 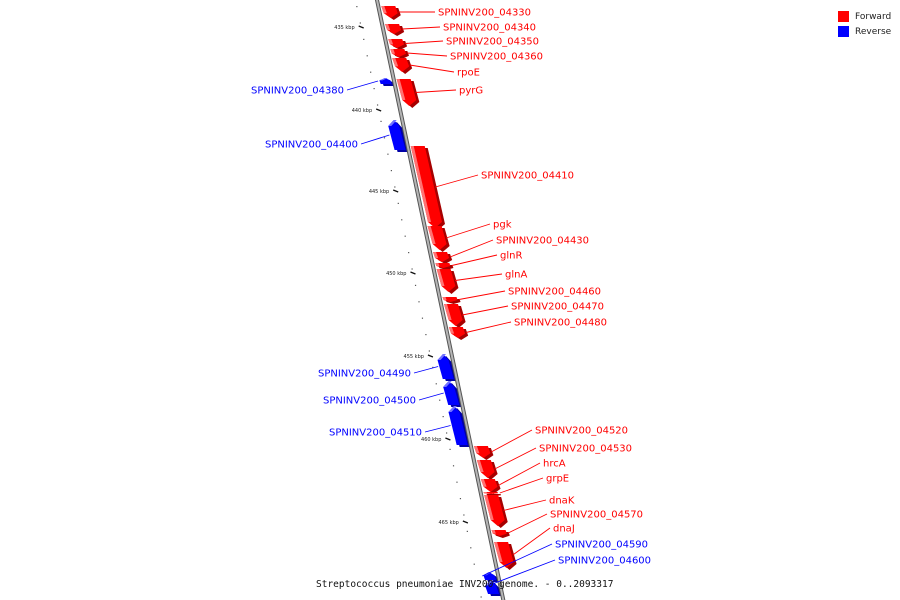 I want to click on gene-label: rpoE, so click(x=468, y=73).